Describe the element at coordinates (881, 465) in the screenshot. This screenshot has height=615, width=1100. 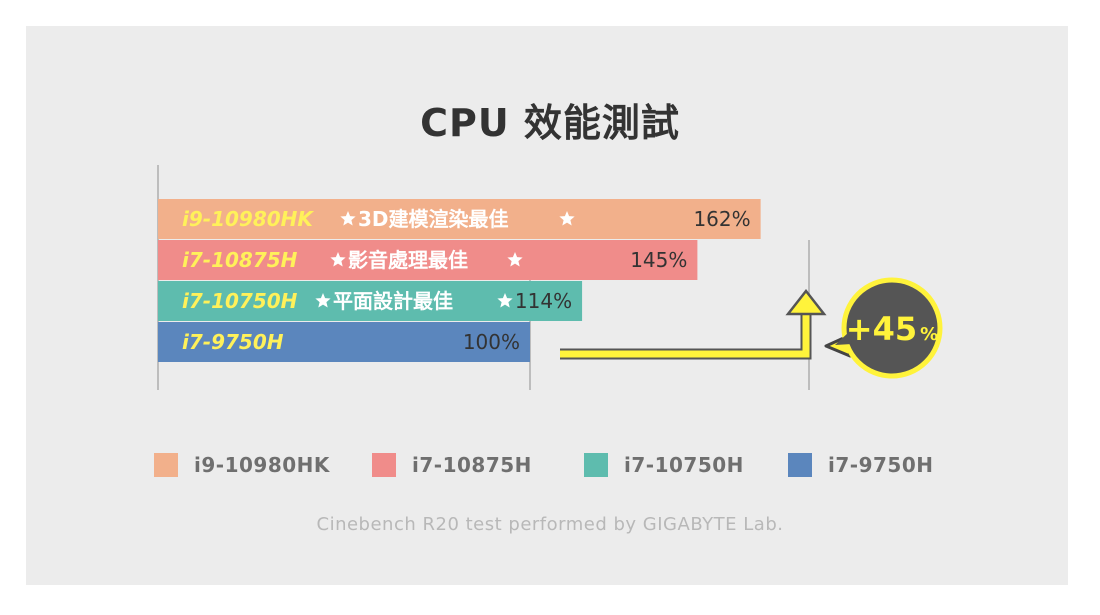
I see `legend-label: i7-9750H` at that location.